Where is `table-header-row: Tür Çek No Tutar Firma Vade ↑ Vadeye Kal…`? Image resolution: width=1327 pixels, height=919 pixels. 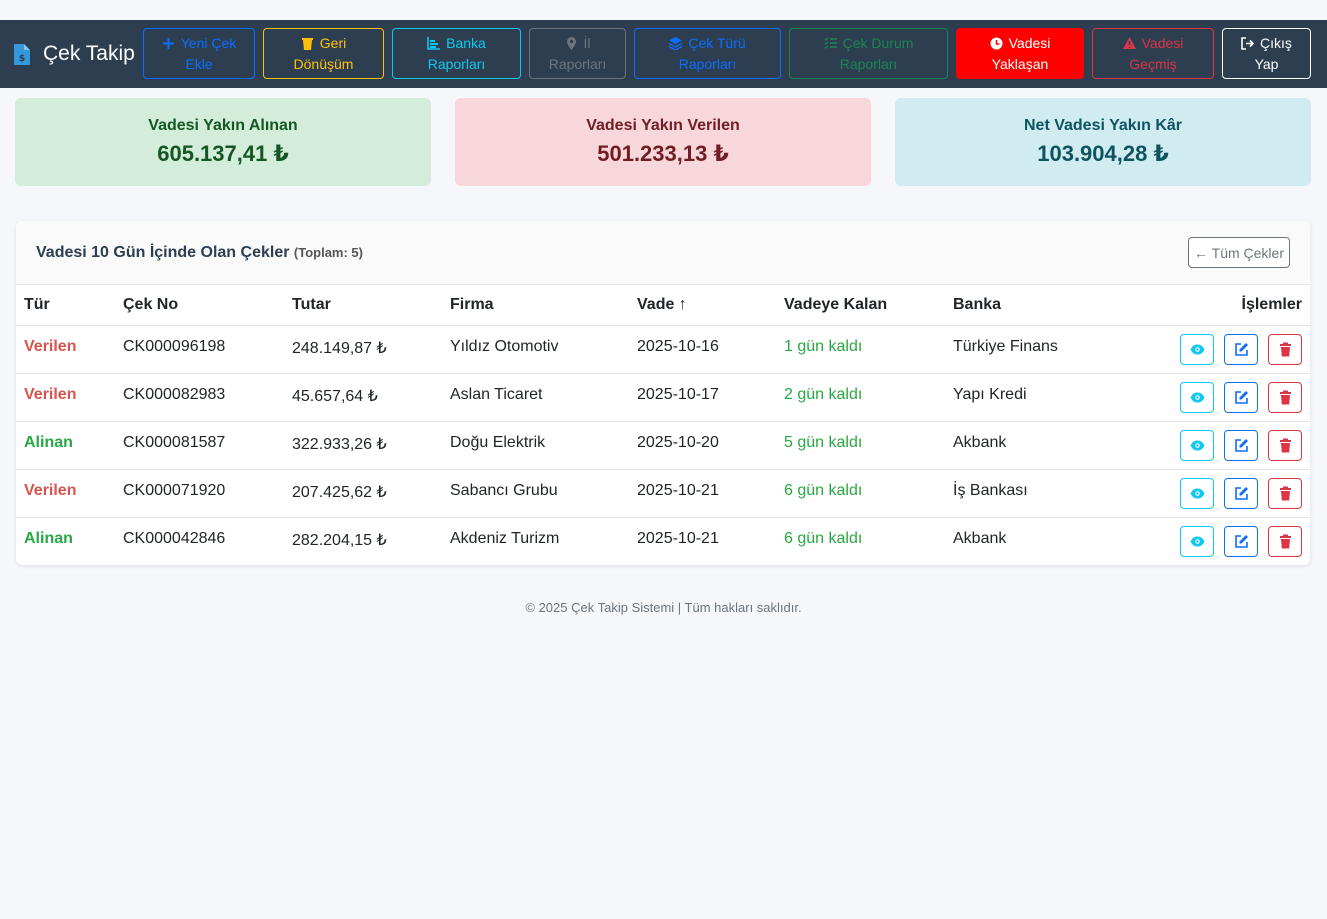 table-header-row: Tür Çek No Tutar Firma Vade ↑ Vadeye Kal… is located at coordinates (663, 305).